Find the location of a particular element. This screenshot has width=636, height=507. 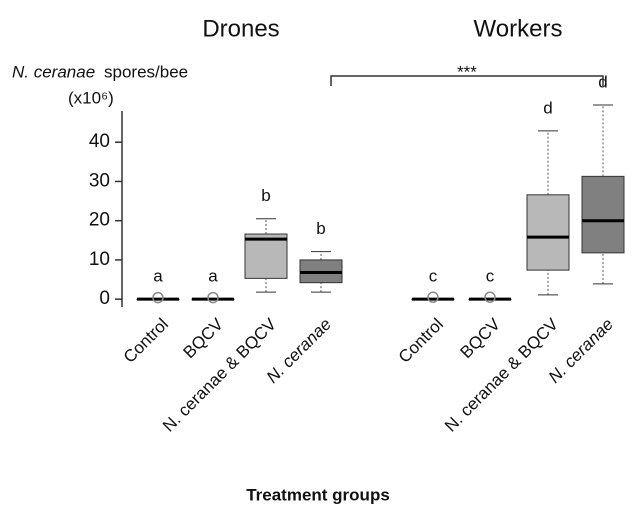

y-tick-label: 10 is located at coordinates (99, 259).